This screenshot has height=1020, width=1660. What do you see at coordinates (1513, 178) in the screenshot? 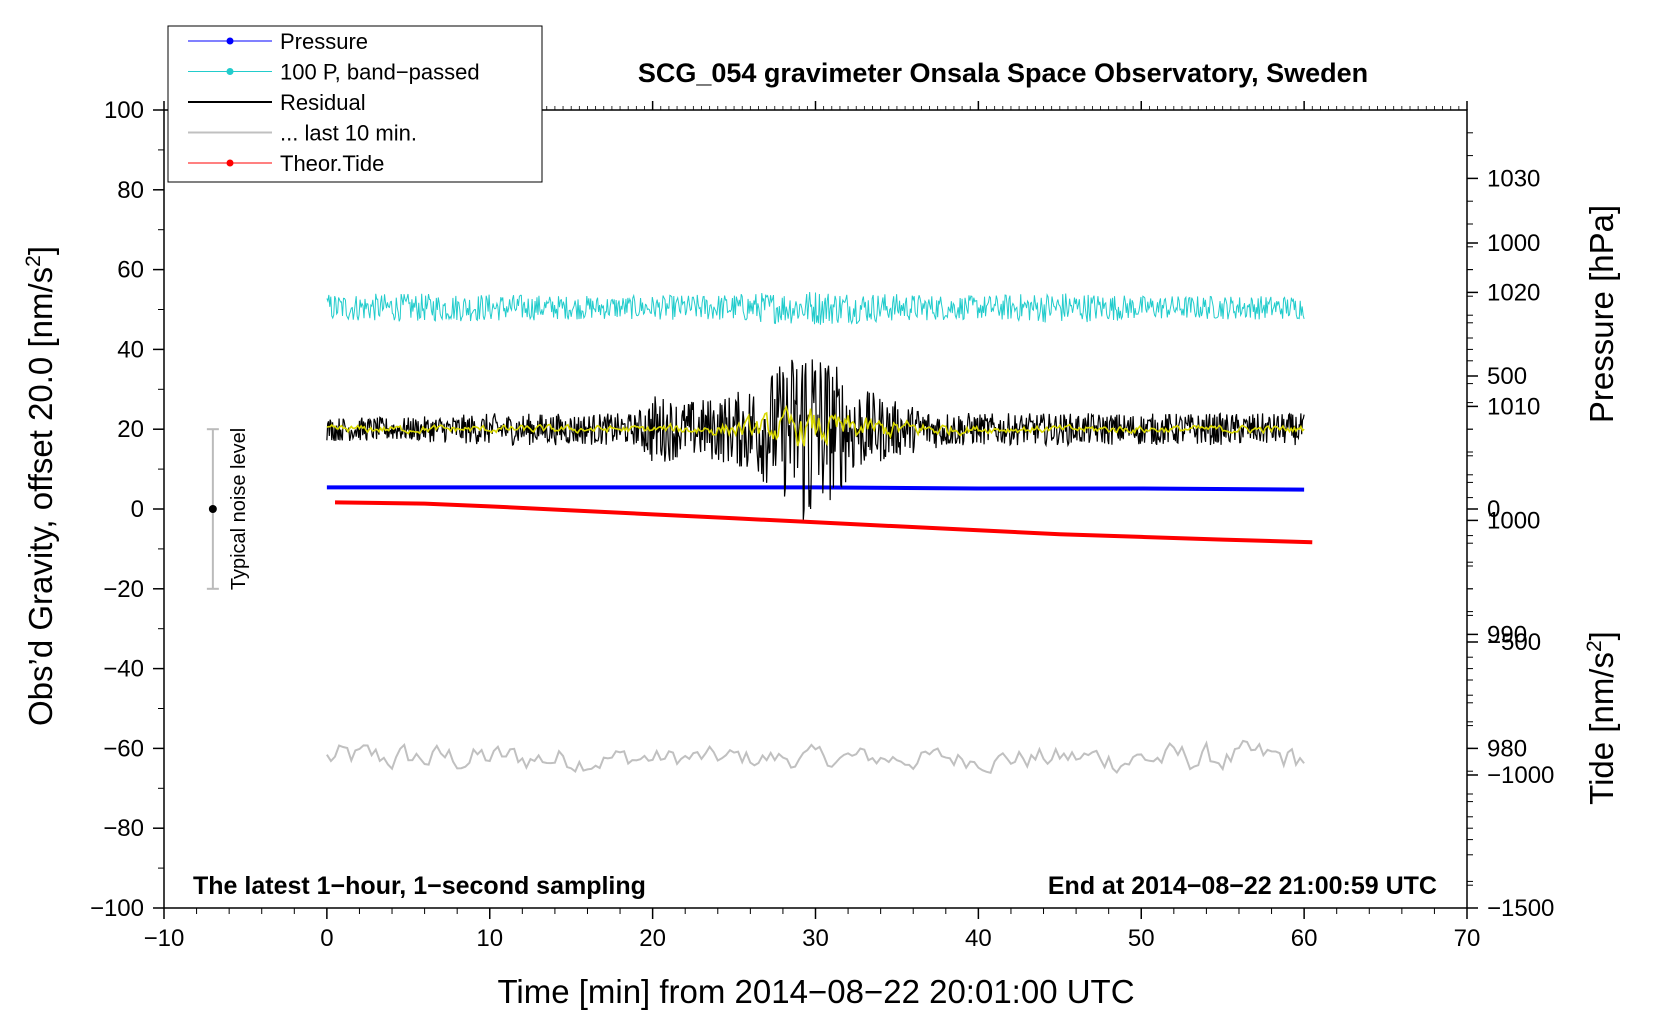
I see `y-pressure-tick-label: 1030` at bounding box center [1513, 178].